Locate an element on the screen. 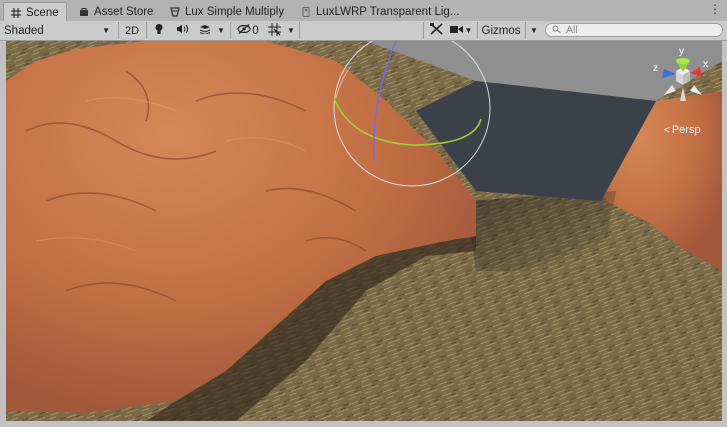 This screenshot has height=427, width=727. chevron-left-icon: < is located at coordinates (667, 130).